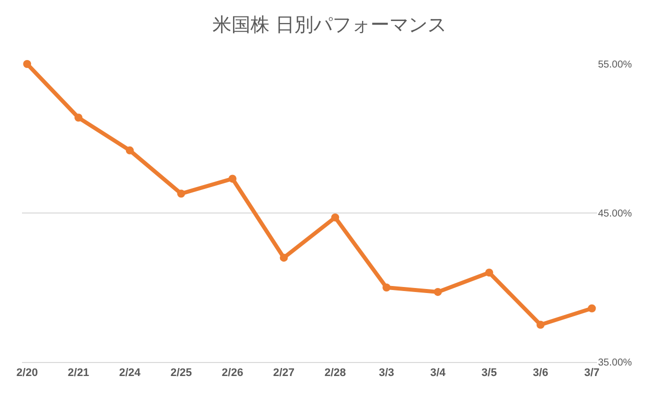 This screenshot has height=398, width=659. Describe the element at coordinates (489, 373) in the screenshot. I see `x-tick-label: 3/5` at that location.